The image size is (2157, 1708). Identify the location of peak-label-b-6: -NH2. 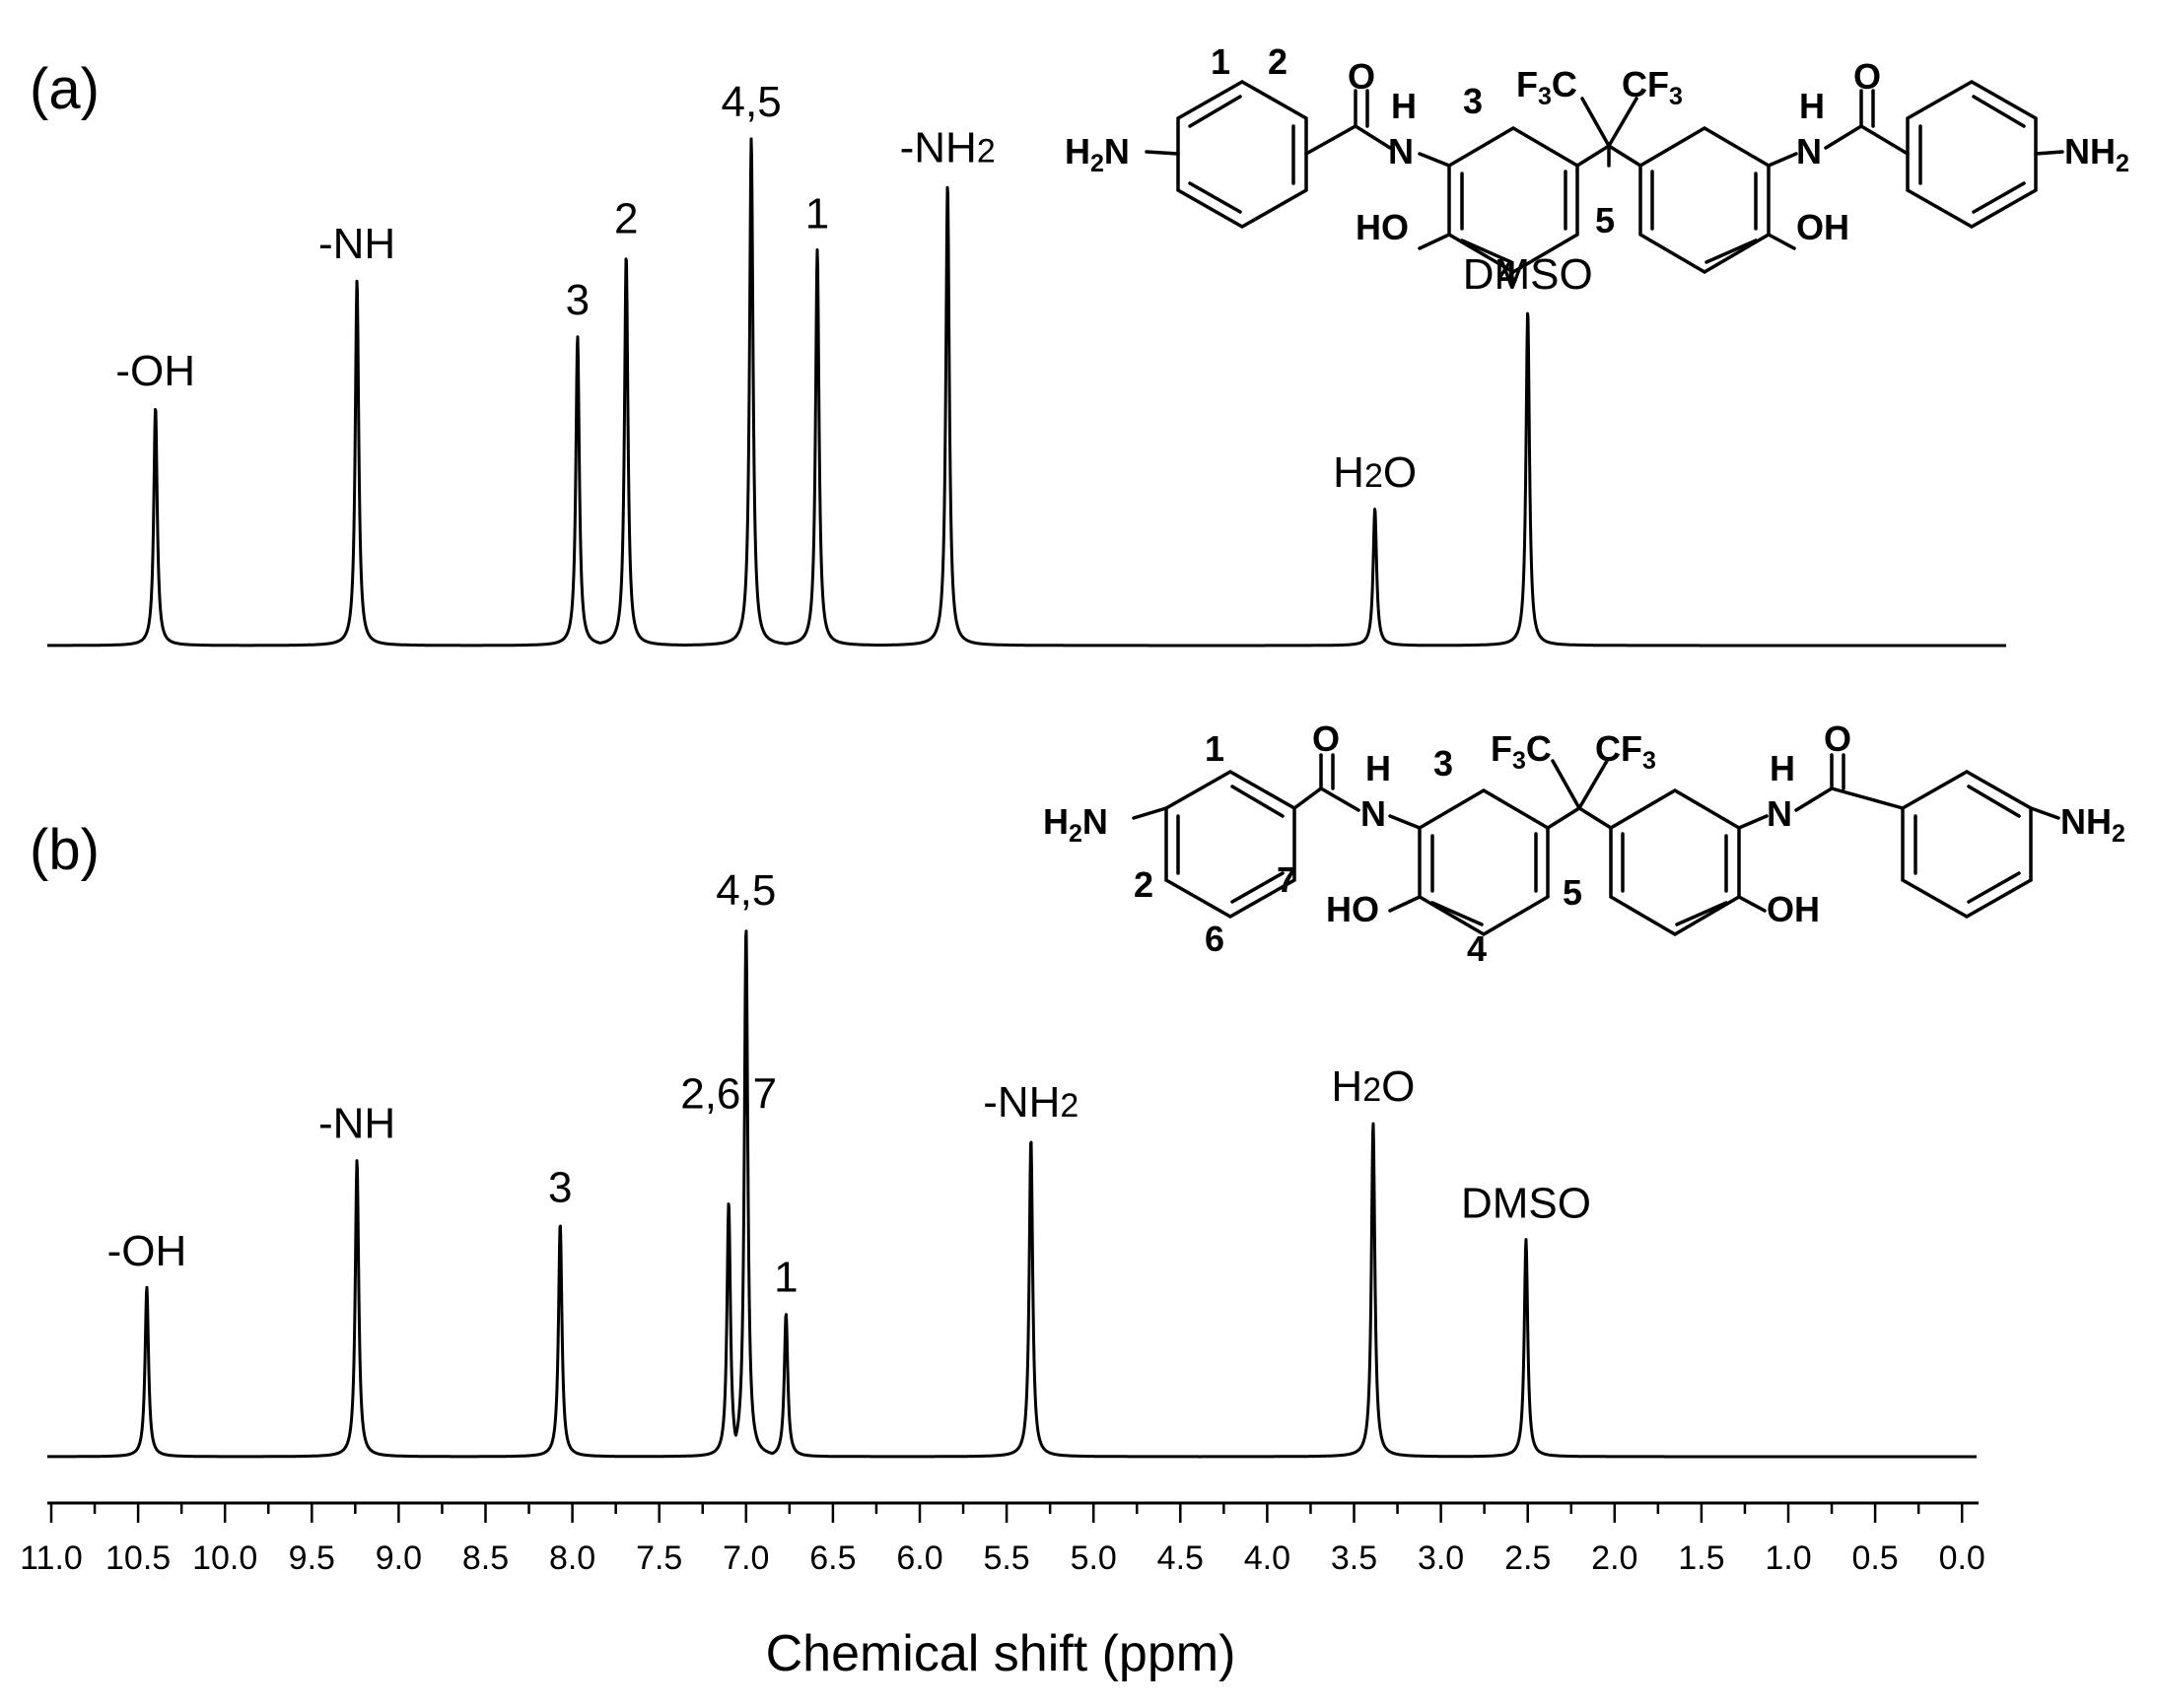
(1030, 1102).